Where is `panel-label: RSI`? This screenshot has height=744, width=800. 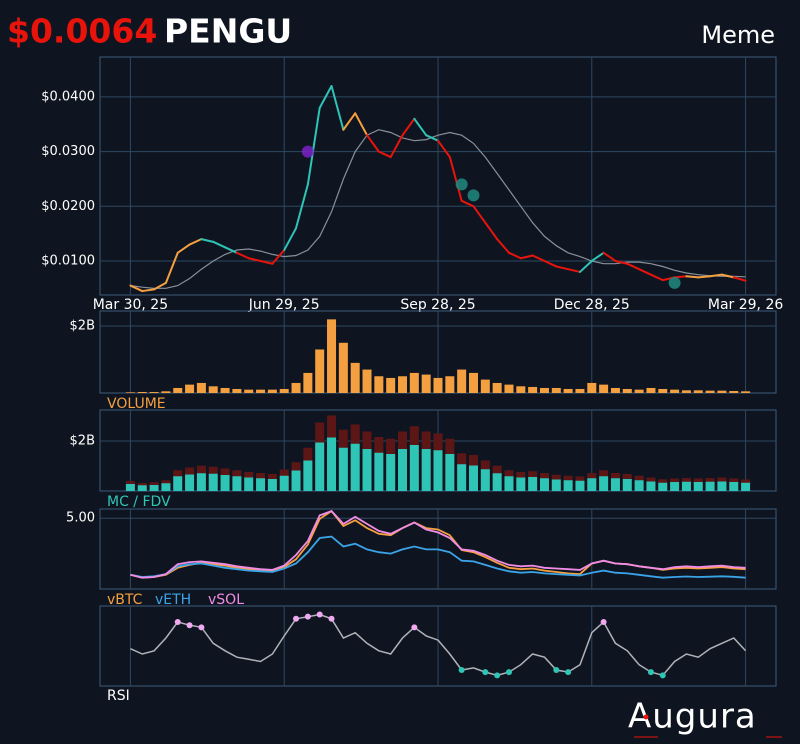 panel-label: RSI is located at coordinates (118, 696).